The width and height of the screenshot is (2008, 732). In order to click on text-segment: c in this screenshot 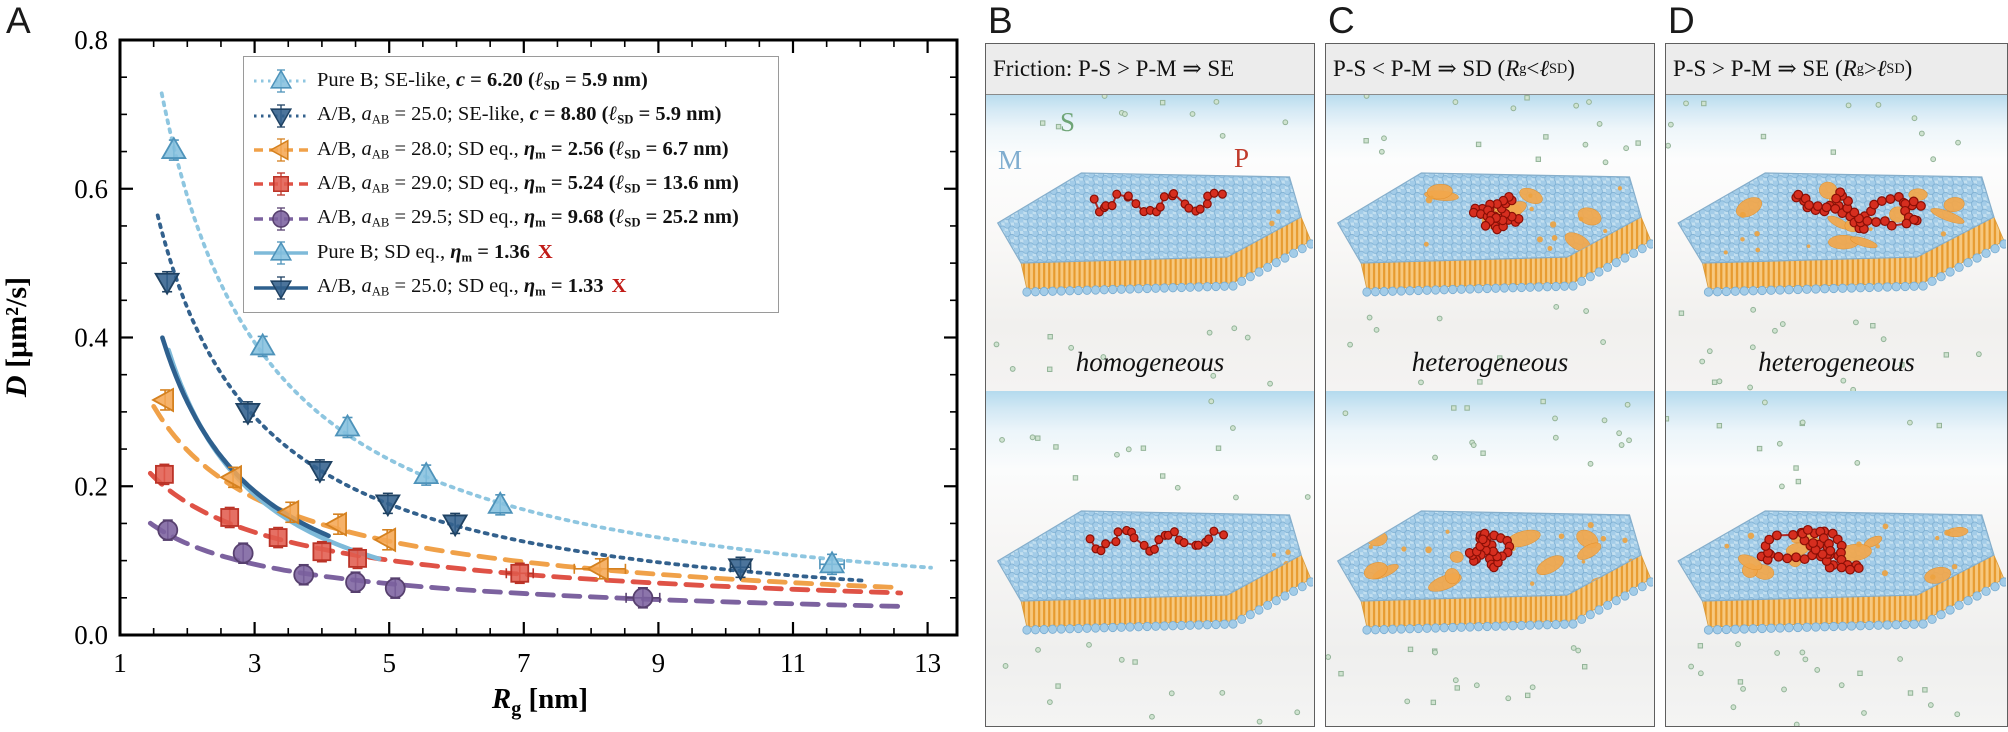, I will do `click(534, 114)`.